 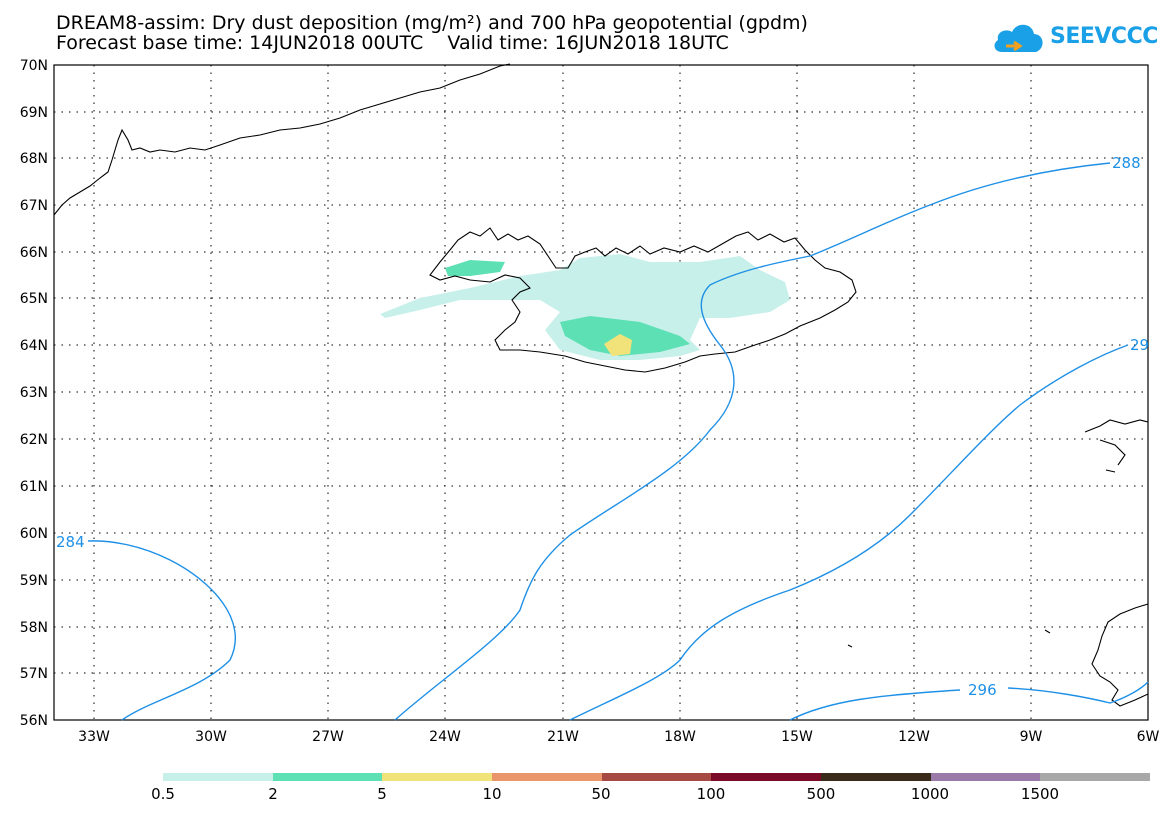 What do you see at coordinates (34, 159) in the screenshot?
I see `lat-label: 68N` at bounding box center [34, 159].